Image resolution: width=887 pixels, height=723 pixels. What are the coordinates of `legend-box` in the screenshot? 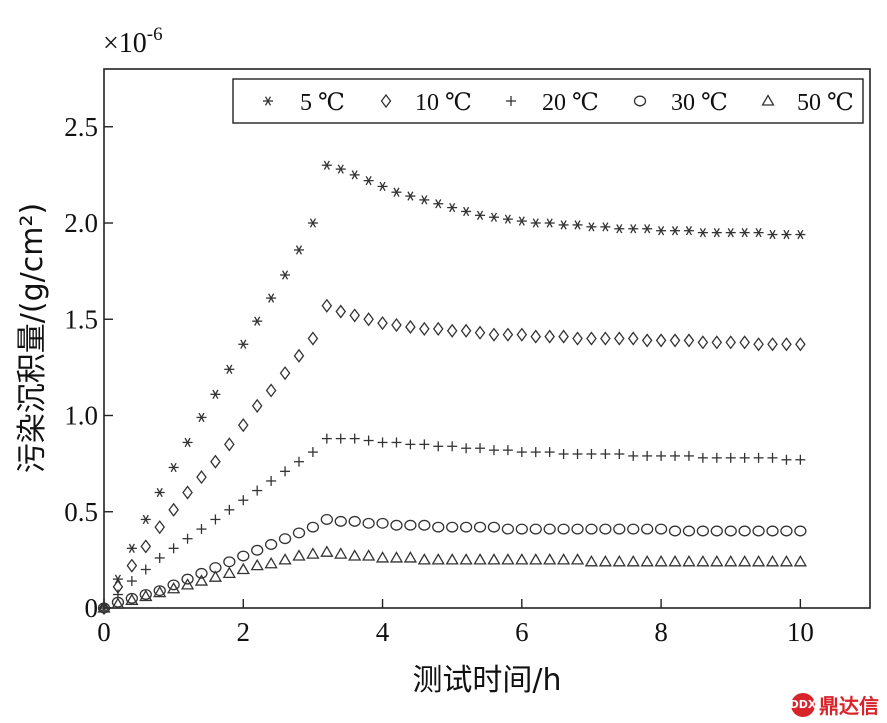 It's located at (548, 101).